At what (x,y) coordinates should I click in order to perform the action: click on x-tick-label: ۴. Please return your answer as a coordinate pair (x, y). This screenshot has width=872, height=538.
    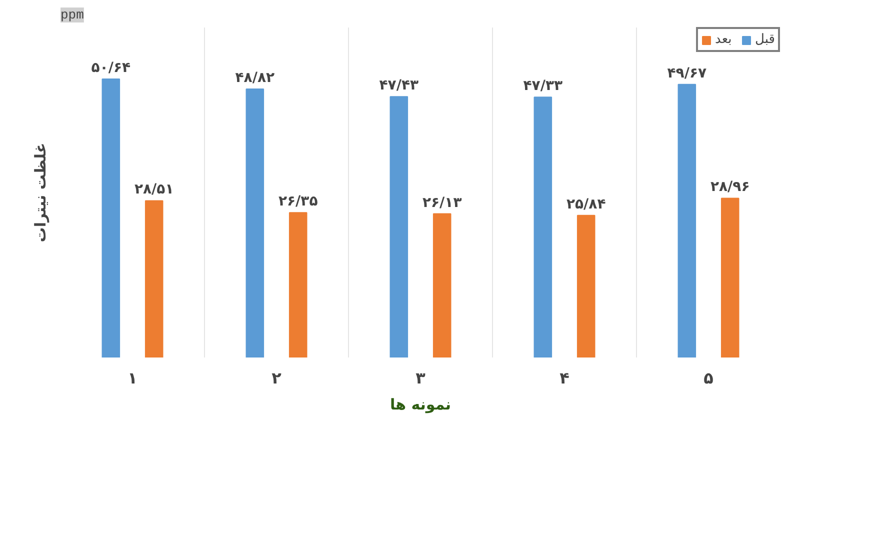
    Looking at the image, I should click on (565, 378).